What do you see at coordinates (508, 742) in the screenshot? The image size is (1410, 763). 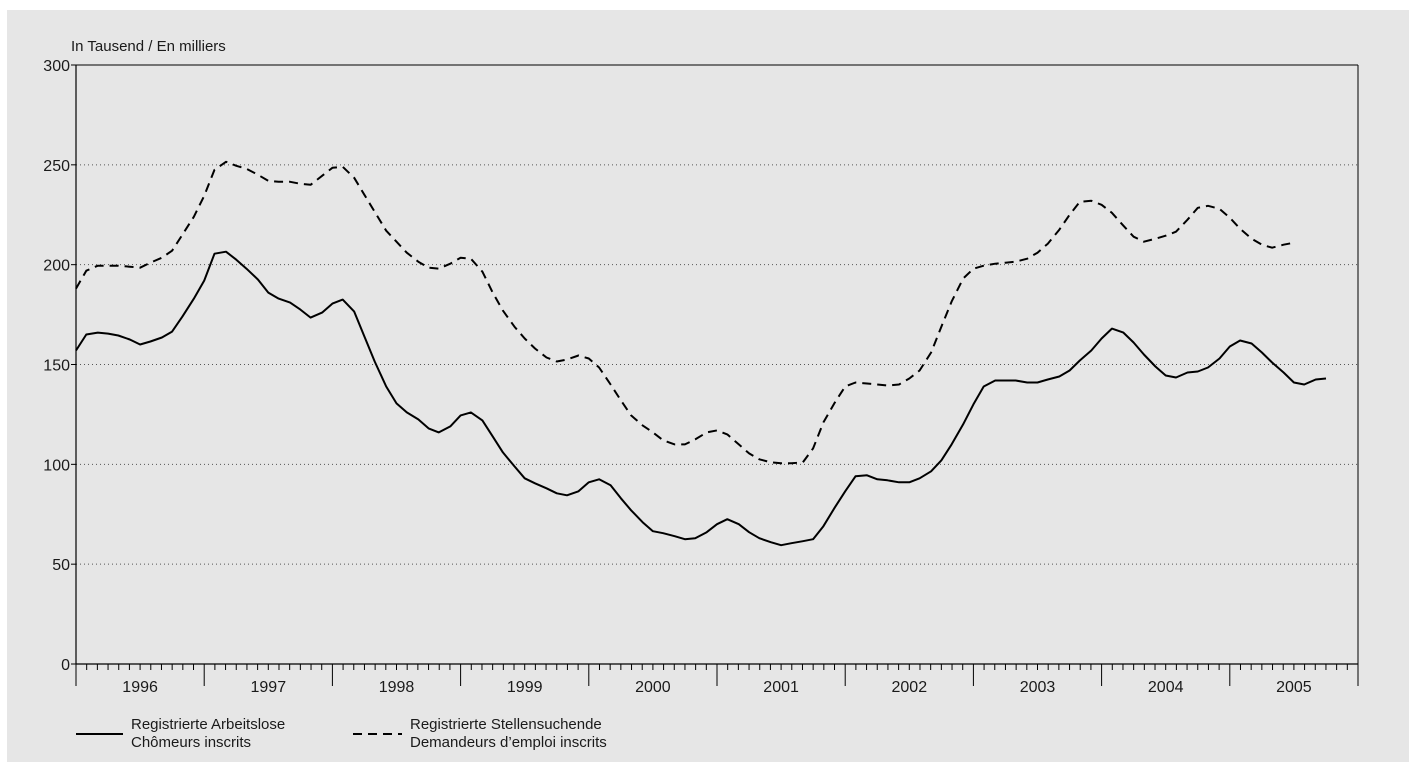 I see `legend-label-fr: Demandeurs d’emploi inscrits` at bounding box center [508, 742].